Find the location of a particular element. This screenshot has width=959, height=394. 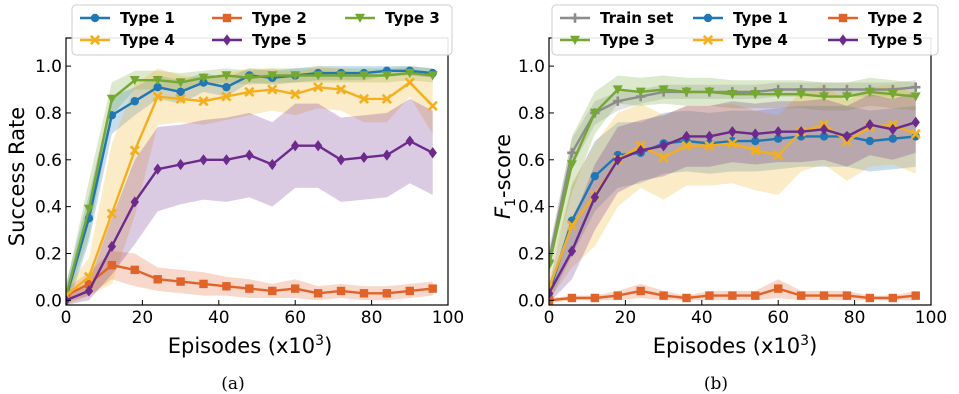

y-tick-label: 0.6 is located at coordinates (531, 161).